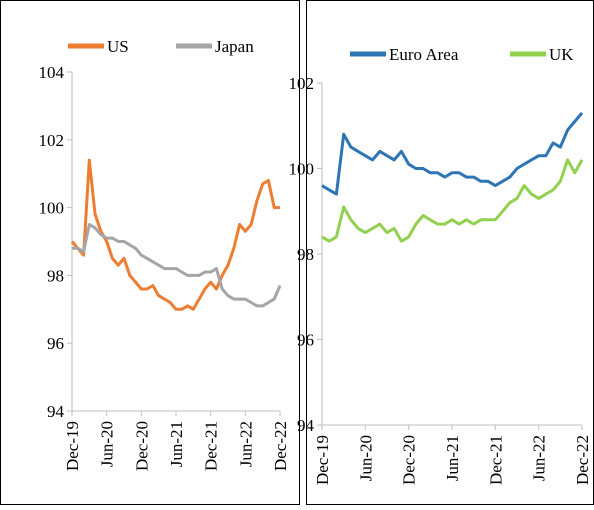 The width and height of the screenshot is (594, 510). What do you see at coordinates (424, 54) in the screenshot?
I see `legend-label: Euro Area` at bounding box center [424, 54].